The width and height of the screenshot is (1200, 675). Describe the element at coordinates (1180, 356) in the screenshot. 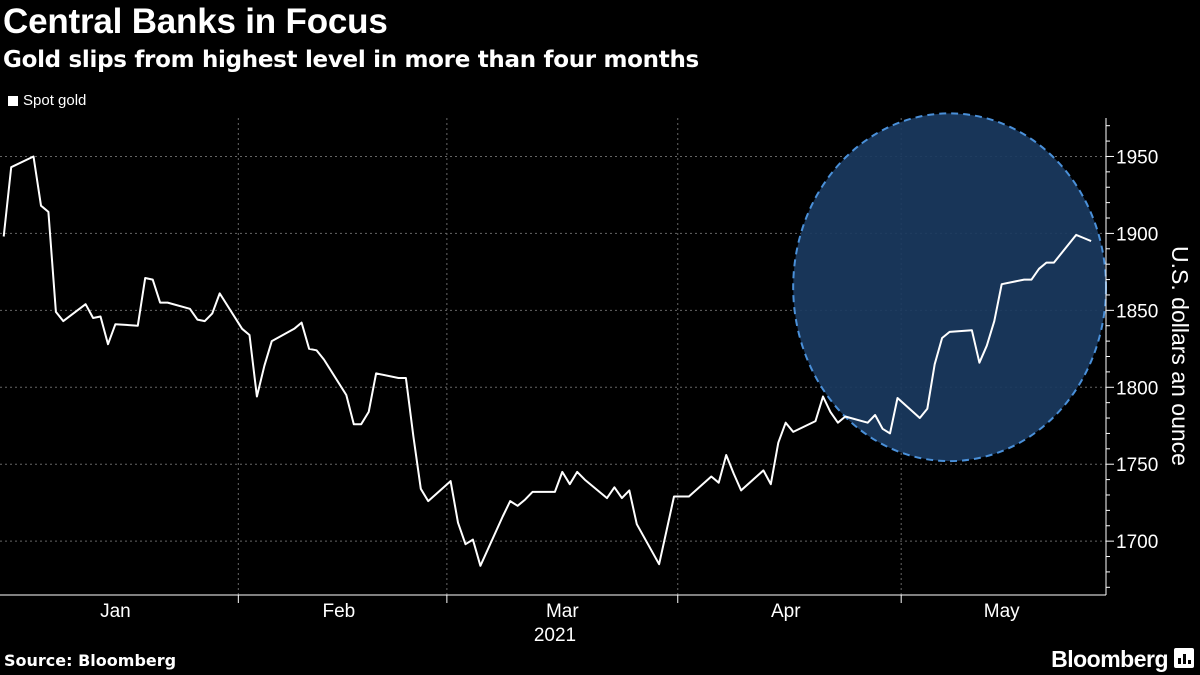

I see `y-axis-label: U.S. dollars an ounce` at that location.